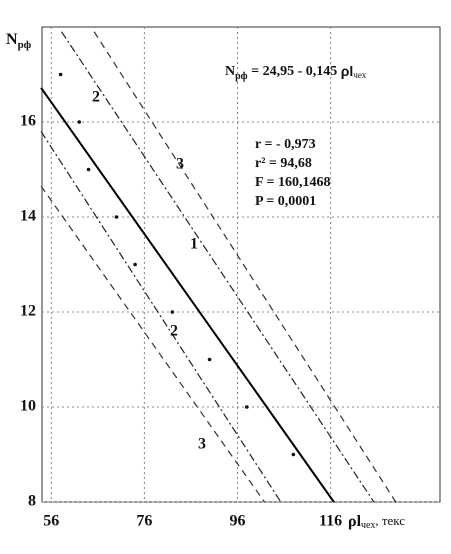 The height and width of the screenshot is (554, 451). I want to click on y-axis-label: Nрф, so click(19, 41).